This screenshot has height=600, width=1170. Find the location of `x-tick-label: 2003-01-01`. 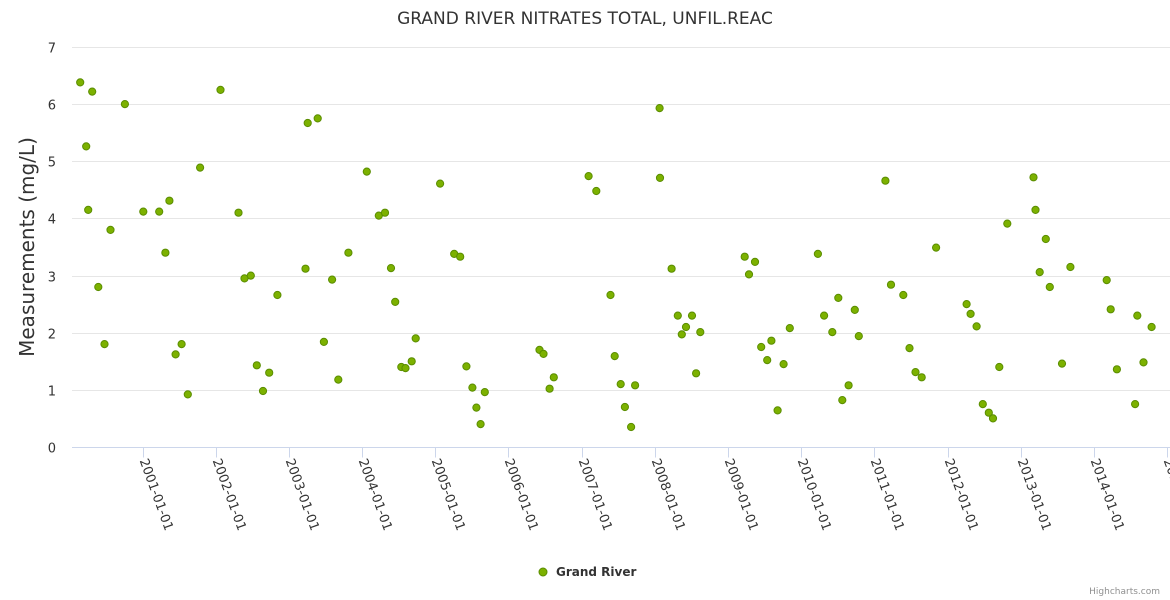

x-tick-label: 2003-01-01 is located at coordinates (302, 495).